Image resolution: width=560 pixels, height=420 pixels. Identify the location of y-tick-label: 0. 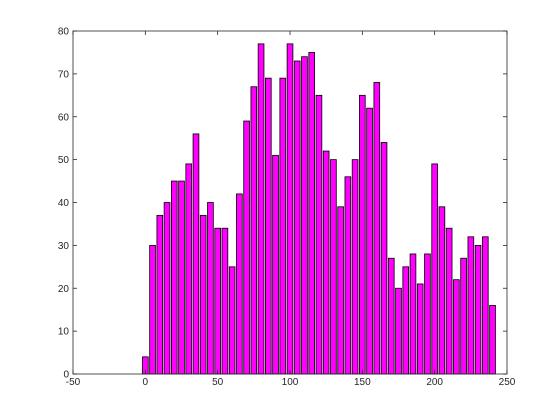
(66, 375).